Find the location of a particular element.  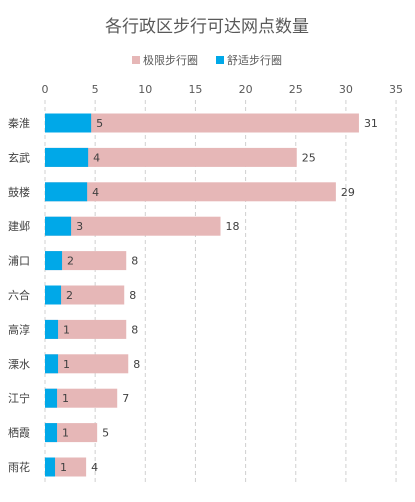

data-label-comfort: 5 is located at coordinates (99, 123).